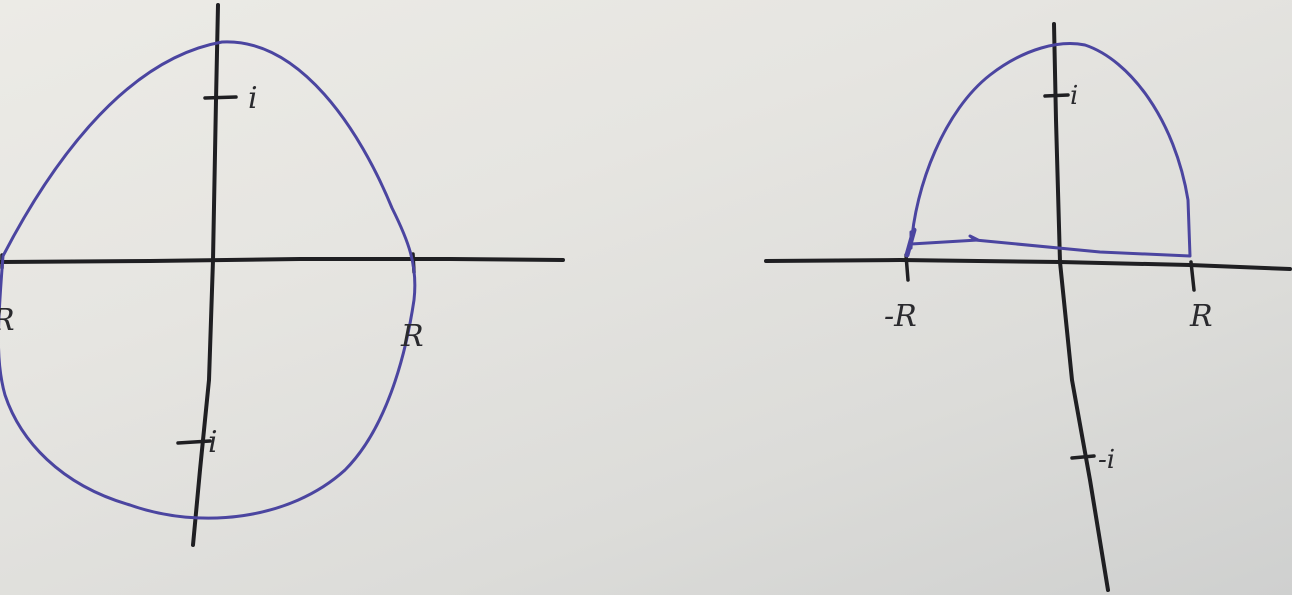 The width and height of the screenshot is (1292, 595). Describe the element at coordinates (1050, 150) in the screenshot. I see `right-semicircle-contour` at that location.